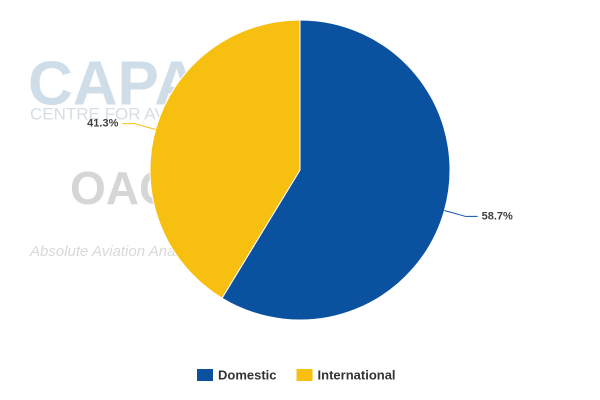 Image resolution: width=600 pixels, height=400 pixels. Describe the element at coordinates (119, 251) in the screenshot. I see `watermark-text: Absolute Aviation Analytics` at that location.